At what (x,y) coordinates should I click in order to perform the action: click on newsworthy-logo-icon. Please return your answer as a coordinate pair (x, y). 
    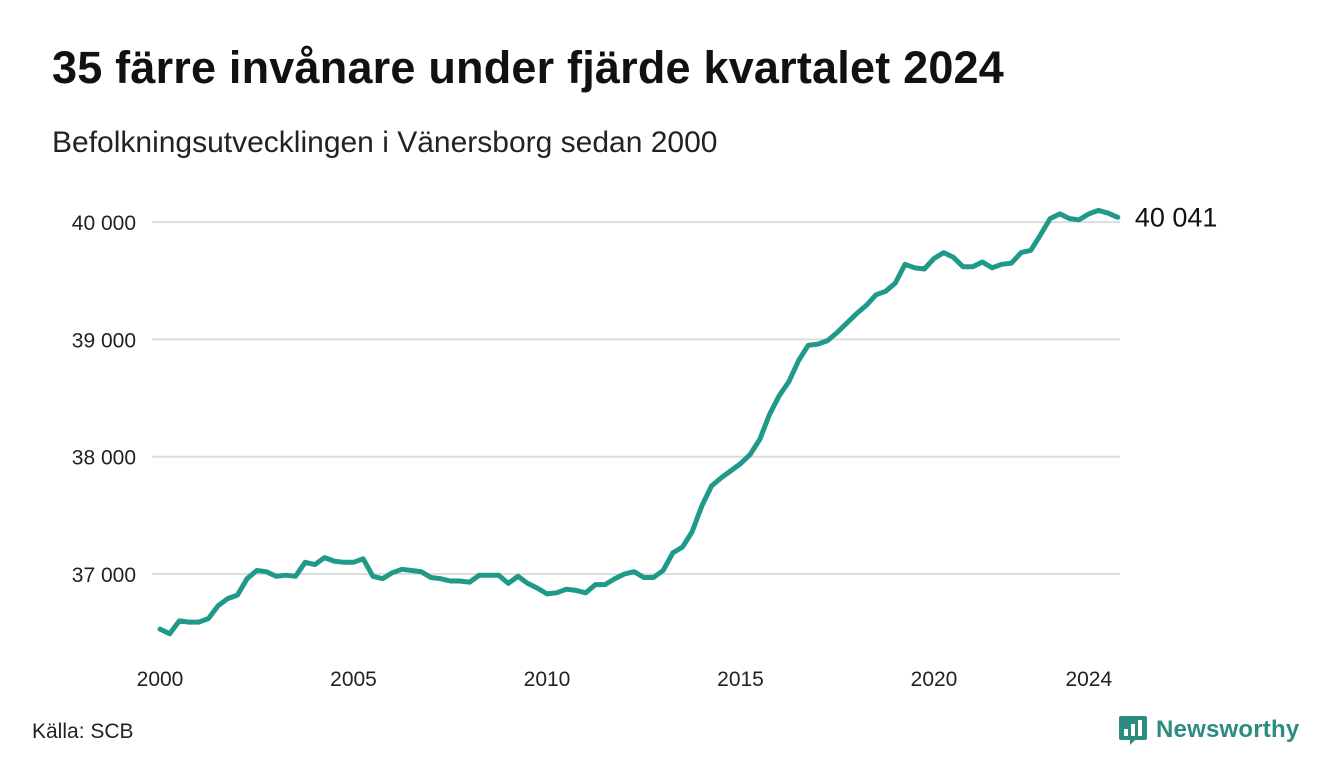
    Looking at the image, I should click on (1133, 730).